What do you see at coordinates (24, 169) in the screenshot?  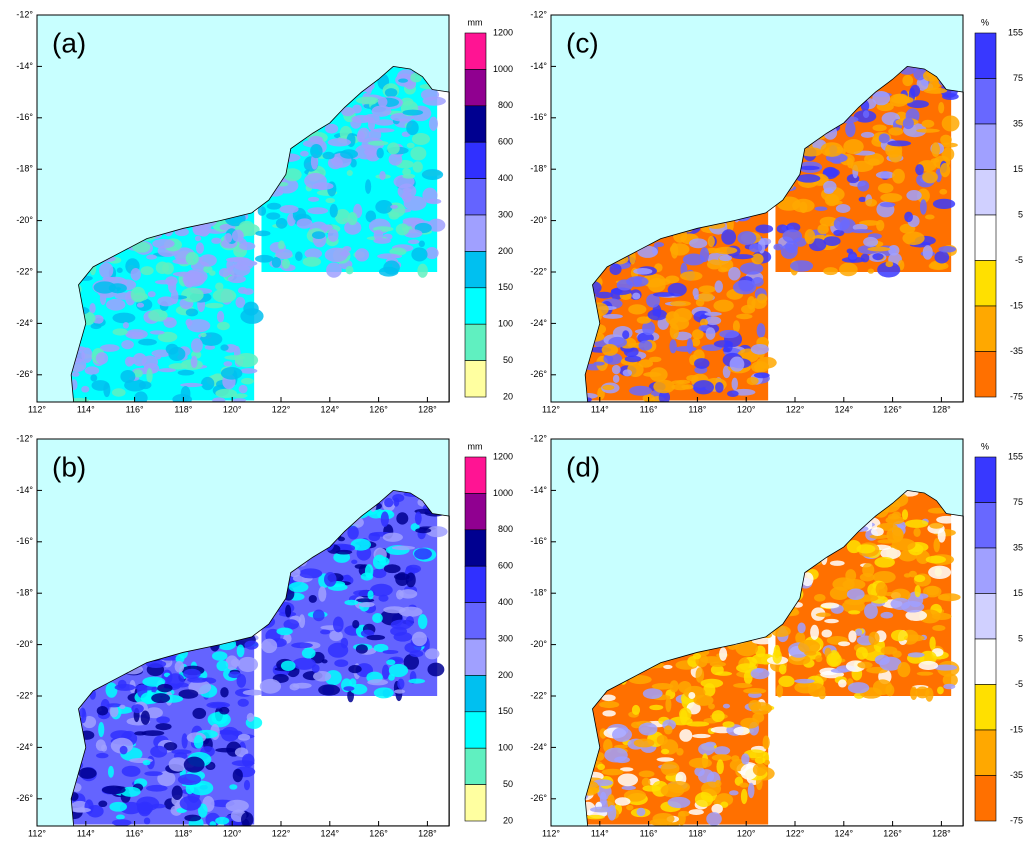 I see `lat-tick-label: -18°` at bounding box center [24, 169].